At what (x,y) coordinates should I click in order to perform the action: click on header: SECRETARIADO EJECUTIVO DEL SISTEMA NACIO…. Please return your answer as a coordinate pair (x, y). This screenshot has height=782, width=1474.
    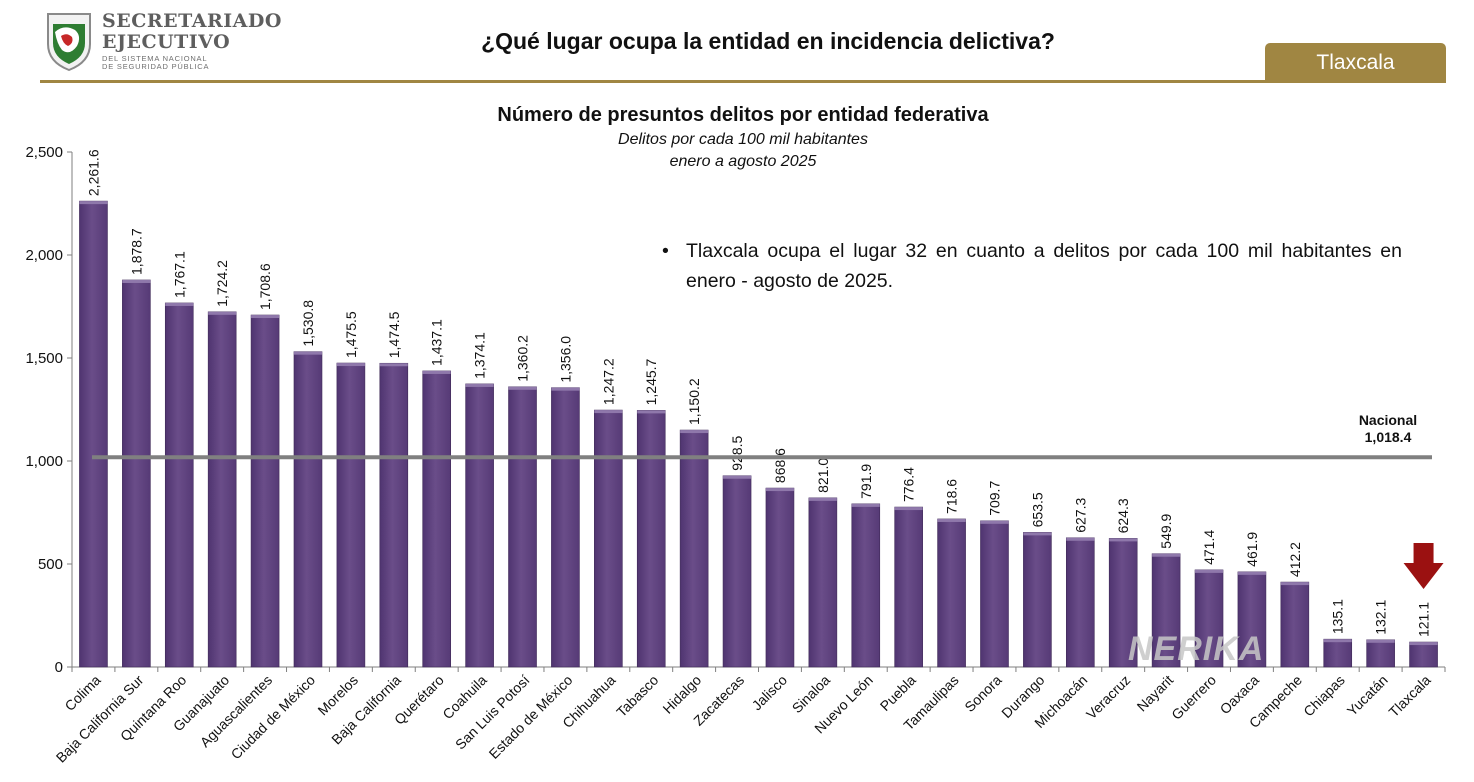
    Looking at the image, I should click on (737, 42).